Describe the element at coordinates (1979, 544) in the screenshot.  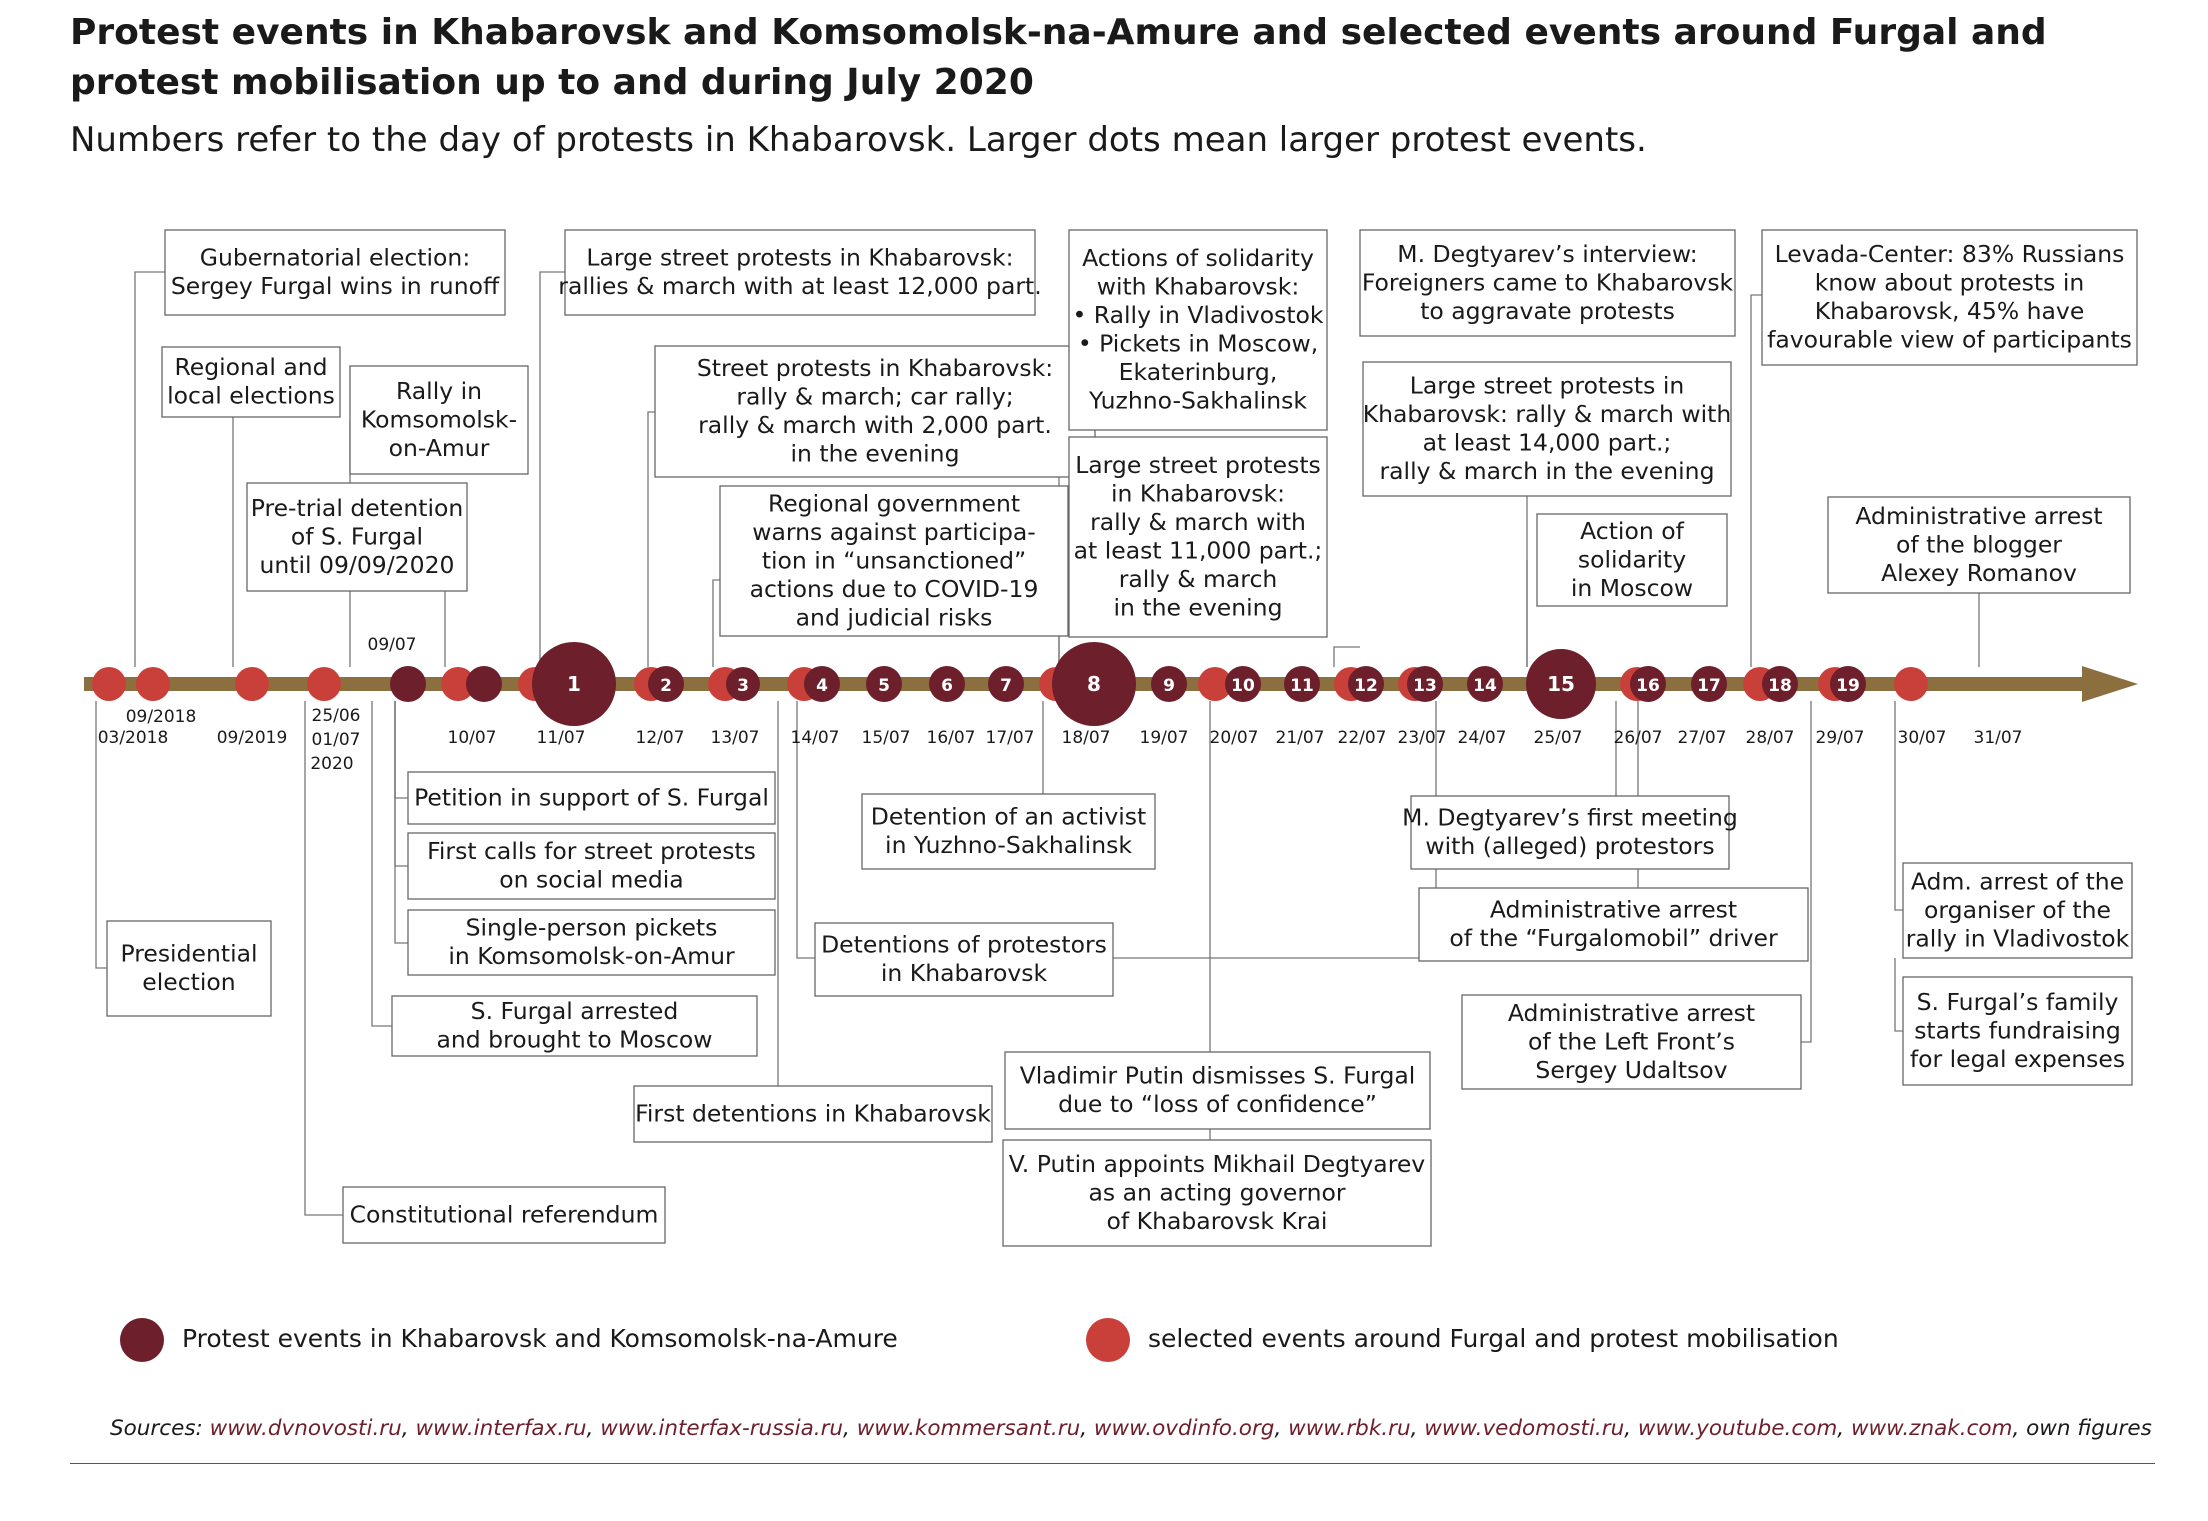
I see `event-box-line: of the blogger` at that location.